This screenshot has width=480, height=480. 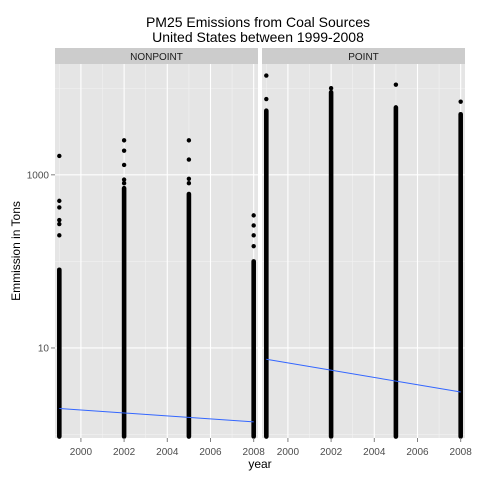 I want to click on strip-label-nonpoint: NONPOINT, so click(x=156, y=57).